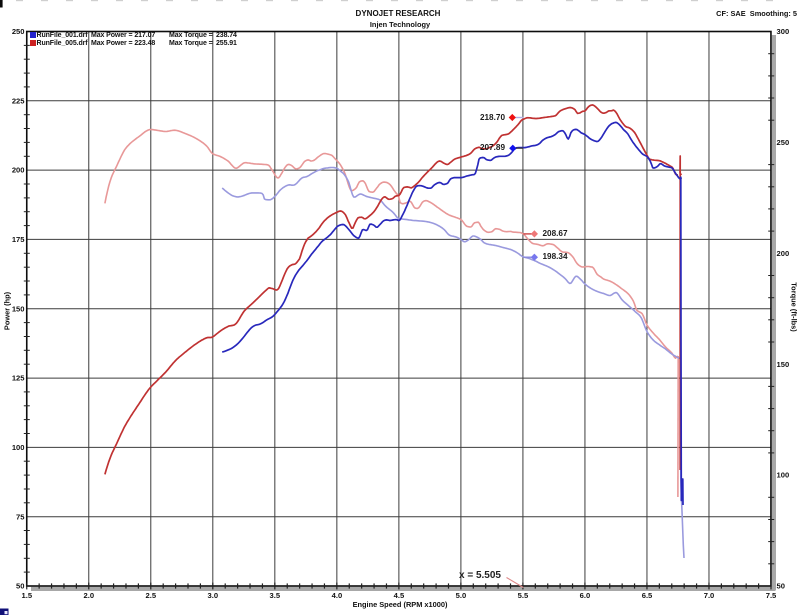  What do you see at coordinates (151, 595) in the screenshot?
I see `svg-text: 2.5` at bounding box center [151, 595].